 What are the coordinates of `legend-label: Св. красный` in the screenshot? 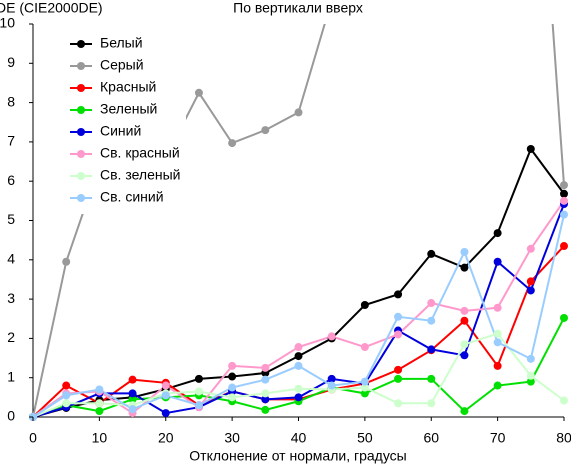 It's located at (140, 153).